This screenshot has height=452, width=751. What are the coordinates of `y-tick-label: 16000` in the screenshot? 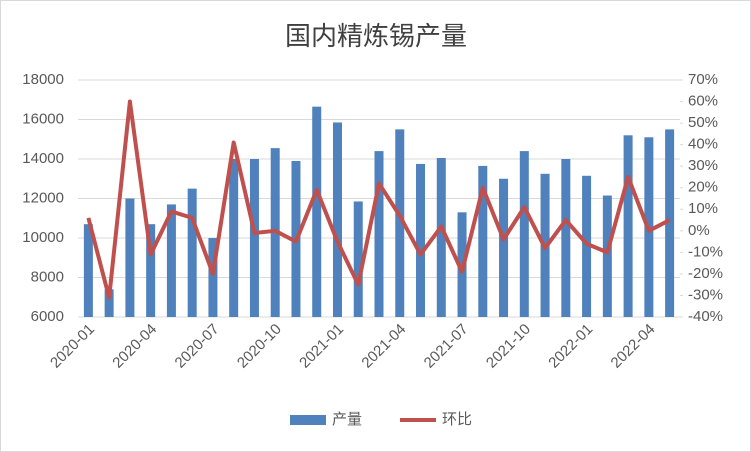 It's located at (43, 118).